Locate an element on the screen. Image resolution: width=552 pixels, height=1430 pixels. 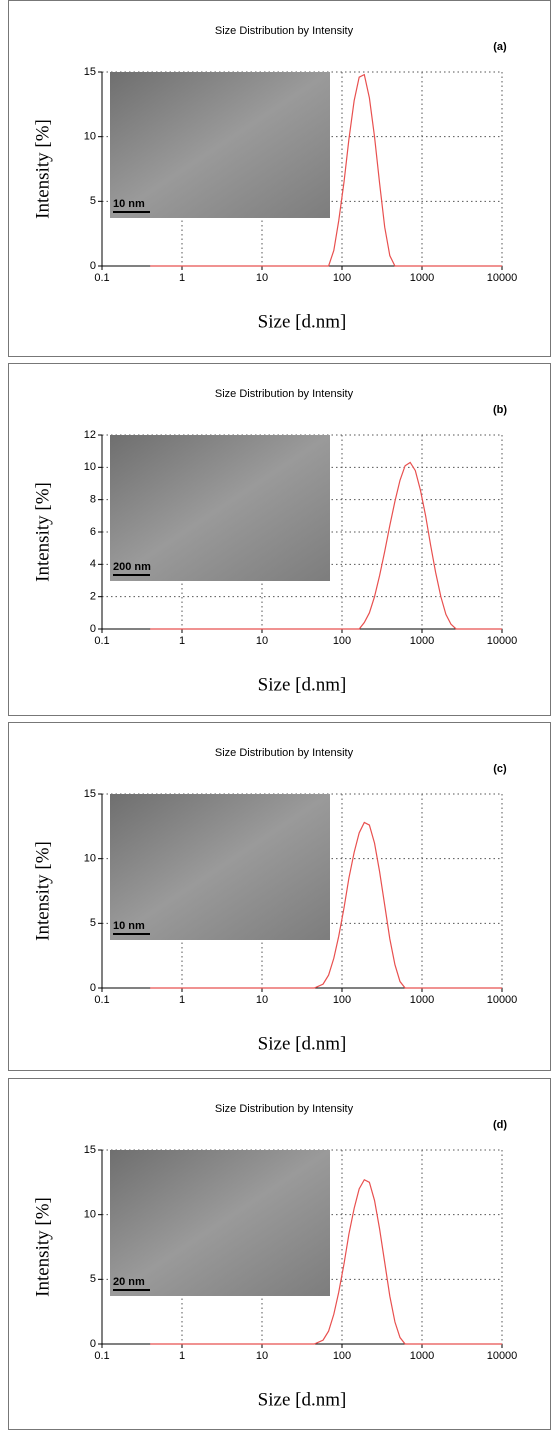
y-tick-label: 4 is located at coordinates (93, 564).